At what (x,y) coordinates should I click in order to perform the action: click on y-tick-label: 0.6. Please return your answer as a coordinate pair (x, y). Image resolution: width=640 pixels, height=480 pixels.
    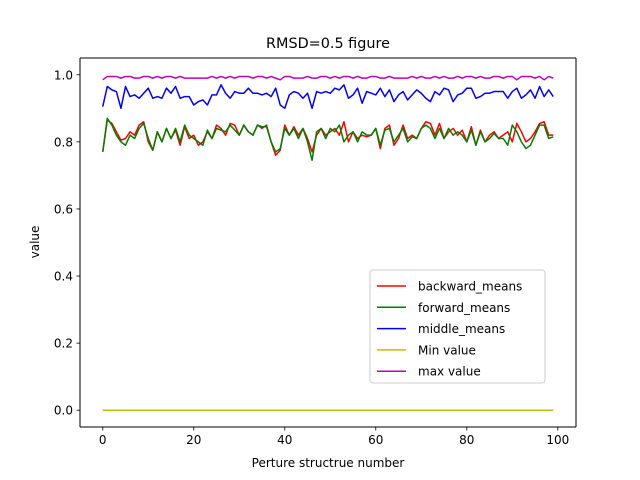
    Looking at the image, I should click on (63, 209).